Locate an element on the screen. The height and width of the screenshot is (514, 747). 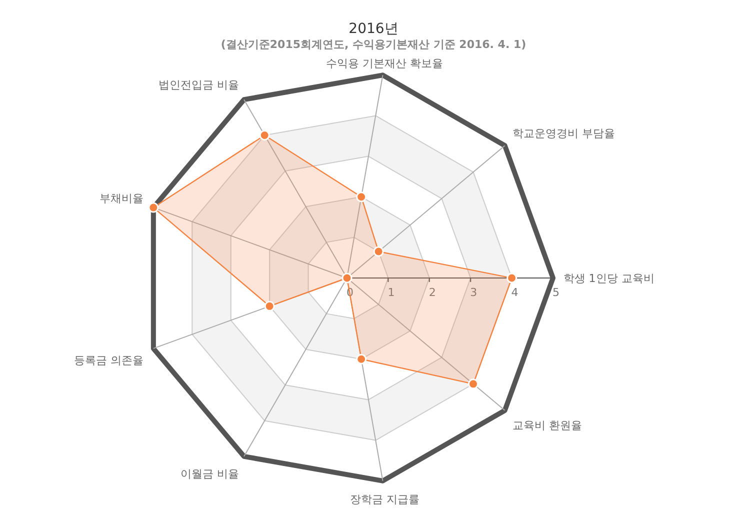
y-tick-label: 2 is located at coordinates (432, 292).